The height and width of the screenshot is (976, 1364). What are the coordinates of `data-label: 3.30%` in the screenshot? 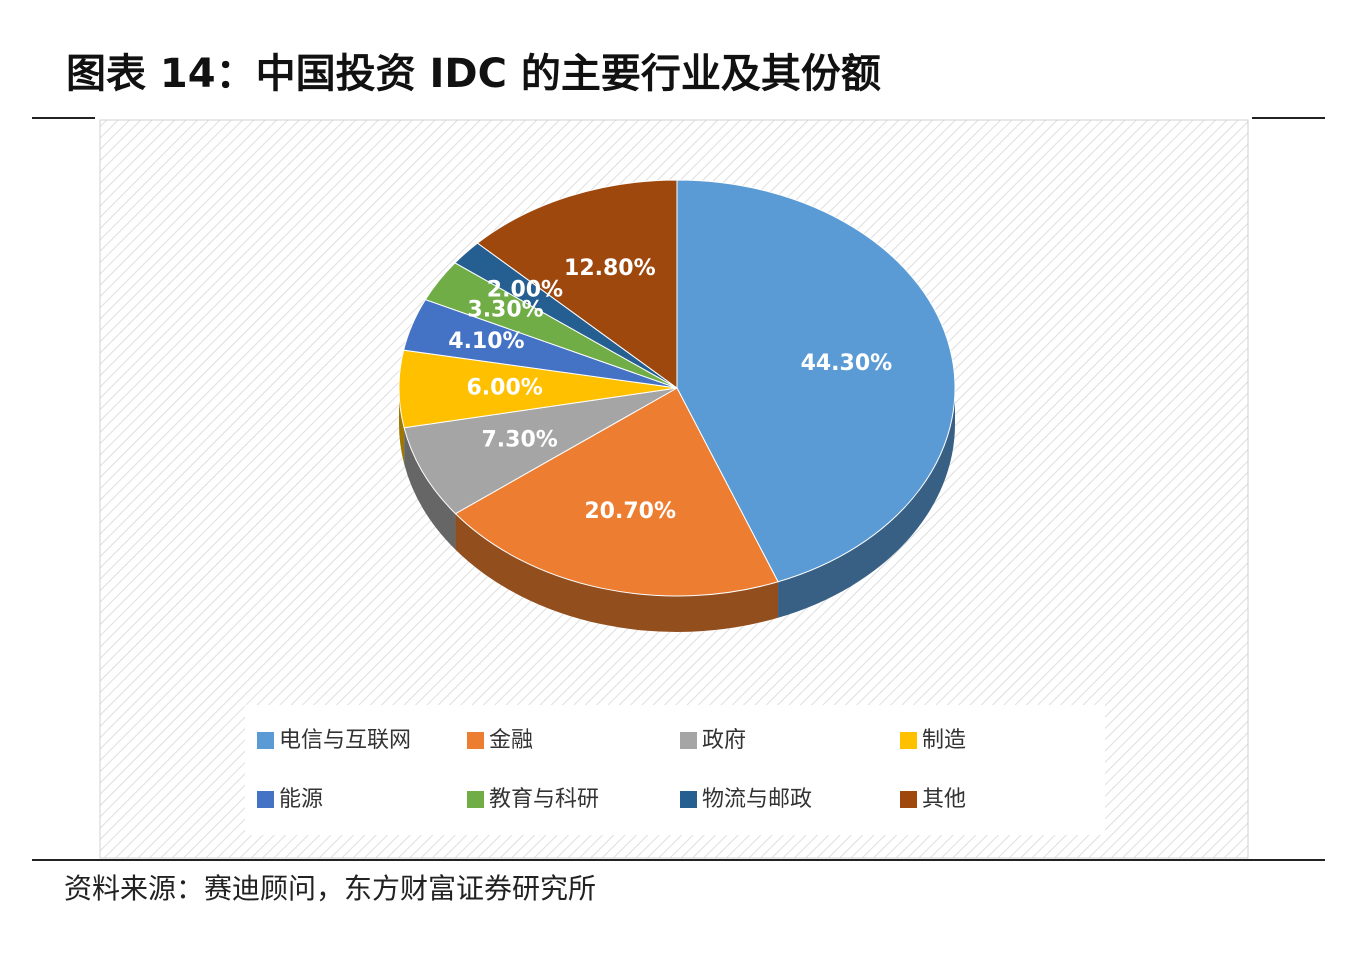 It's located at (505, 310).